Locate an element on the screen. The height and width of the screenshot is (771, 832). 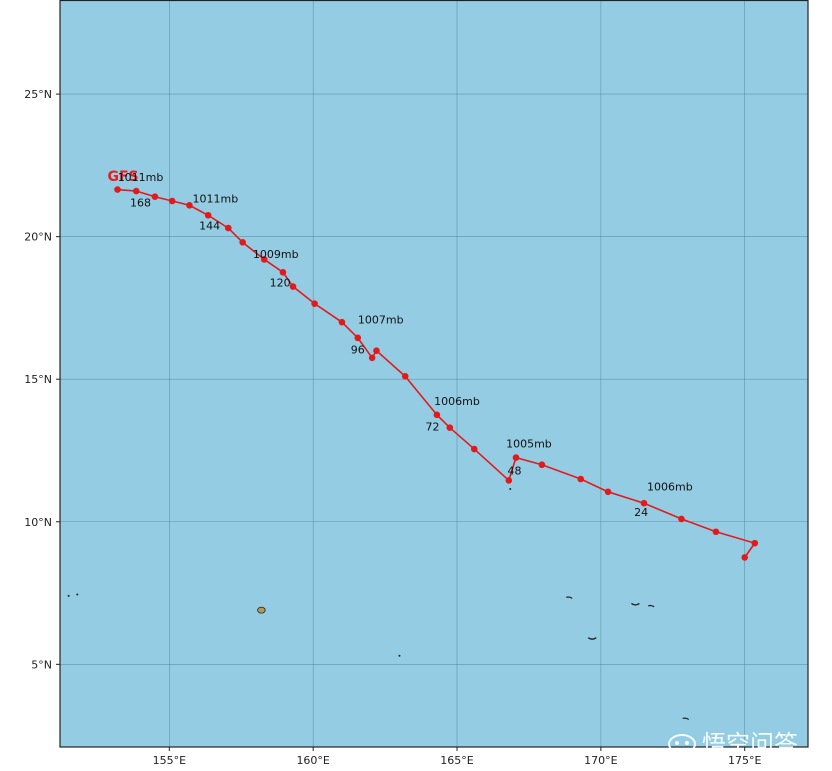
watermark-text: 悟空问答 is located at coordinates (750, 744).